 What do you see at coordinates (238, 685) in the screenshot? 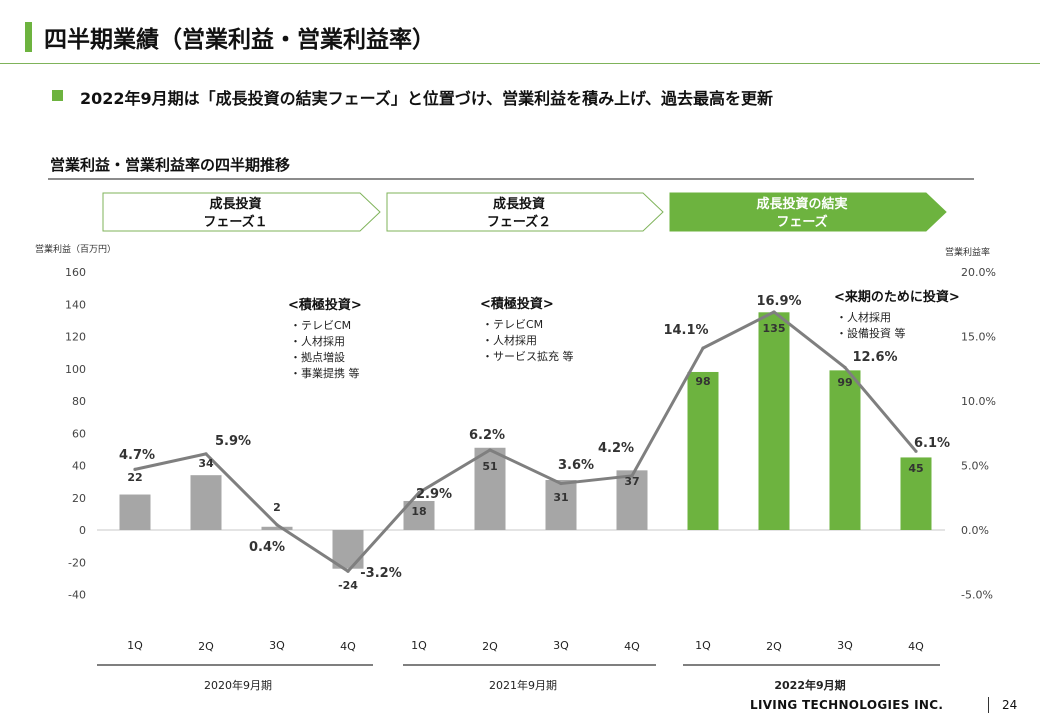
I see `fiscal-year-label: 2020年9月期` at bounding box center [238, 685].